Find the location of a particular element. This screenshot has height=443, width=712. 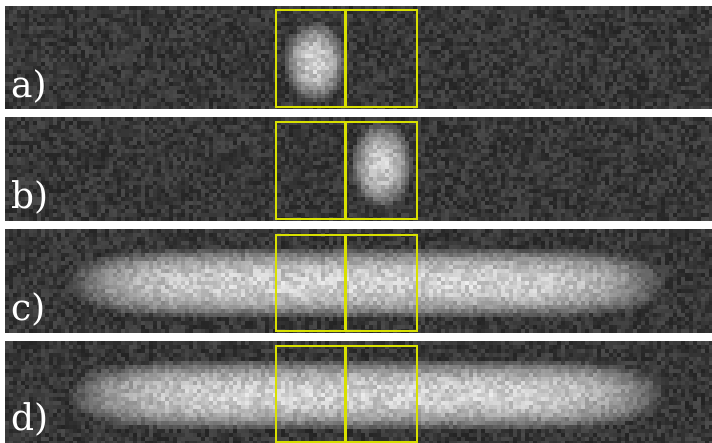

panel-label: b) is located at coordinates (30, 196).